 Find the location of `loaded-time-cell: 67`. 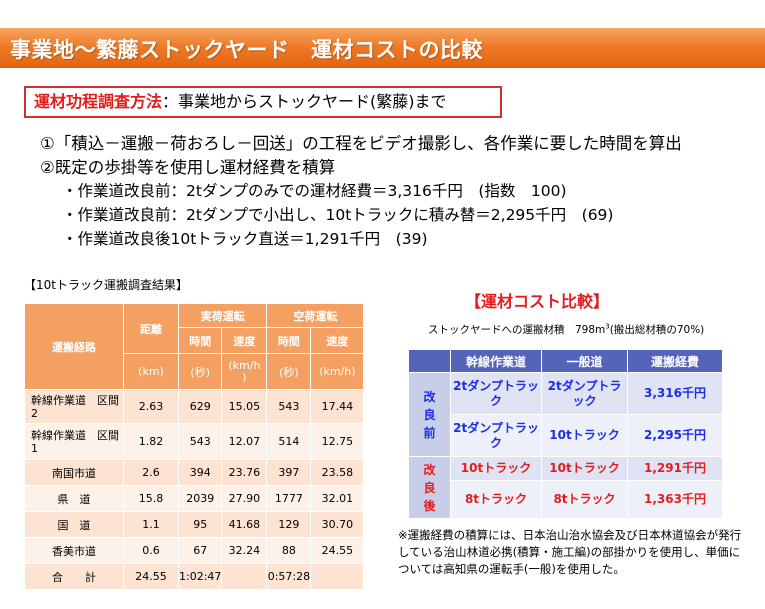

loaded-time-cell: 67 is located at coordinates (200, 550).